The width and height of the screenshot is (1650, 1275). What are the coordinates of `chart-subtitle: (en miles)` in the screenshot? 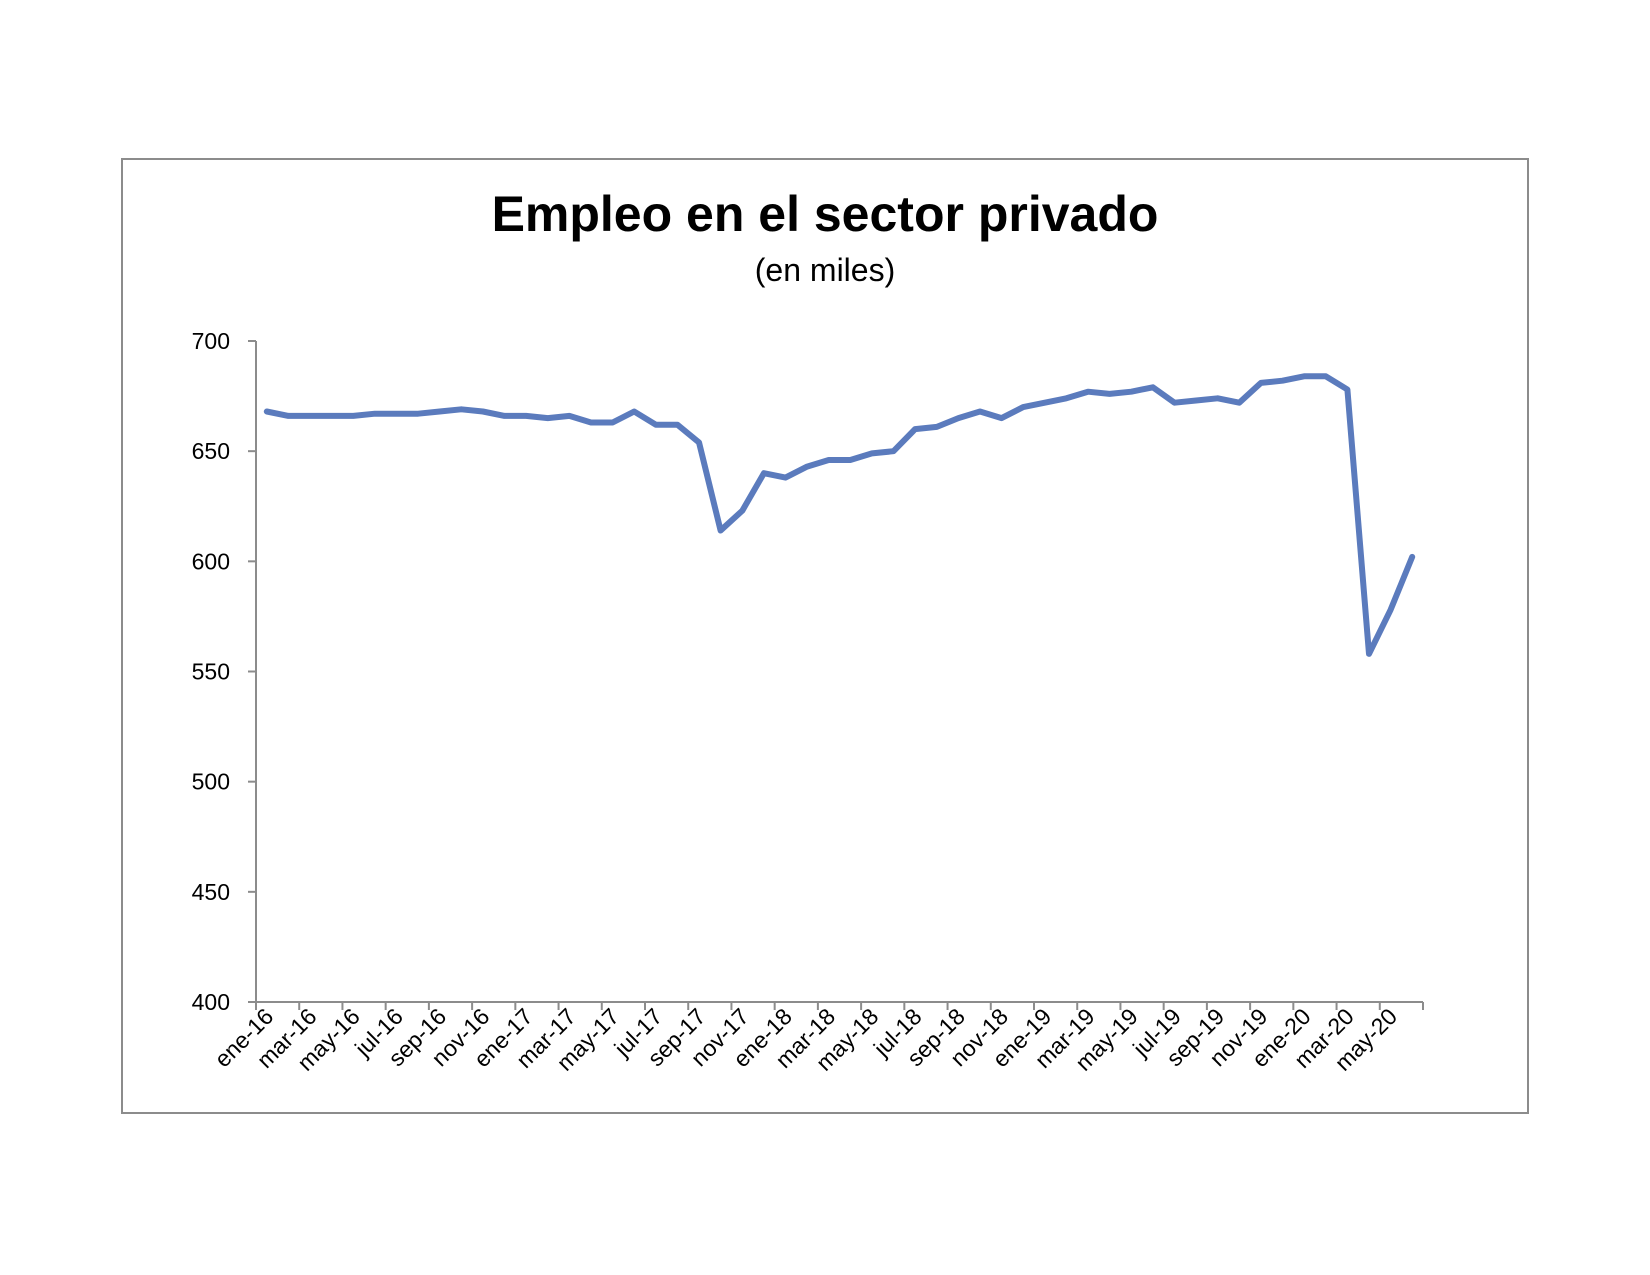 It's located at (825, 270).